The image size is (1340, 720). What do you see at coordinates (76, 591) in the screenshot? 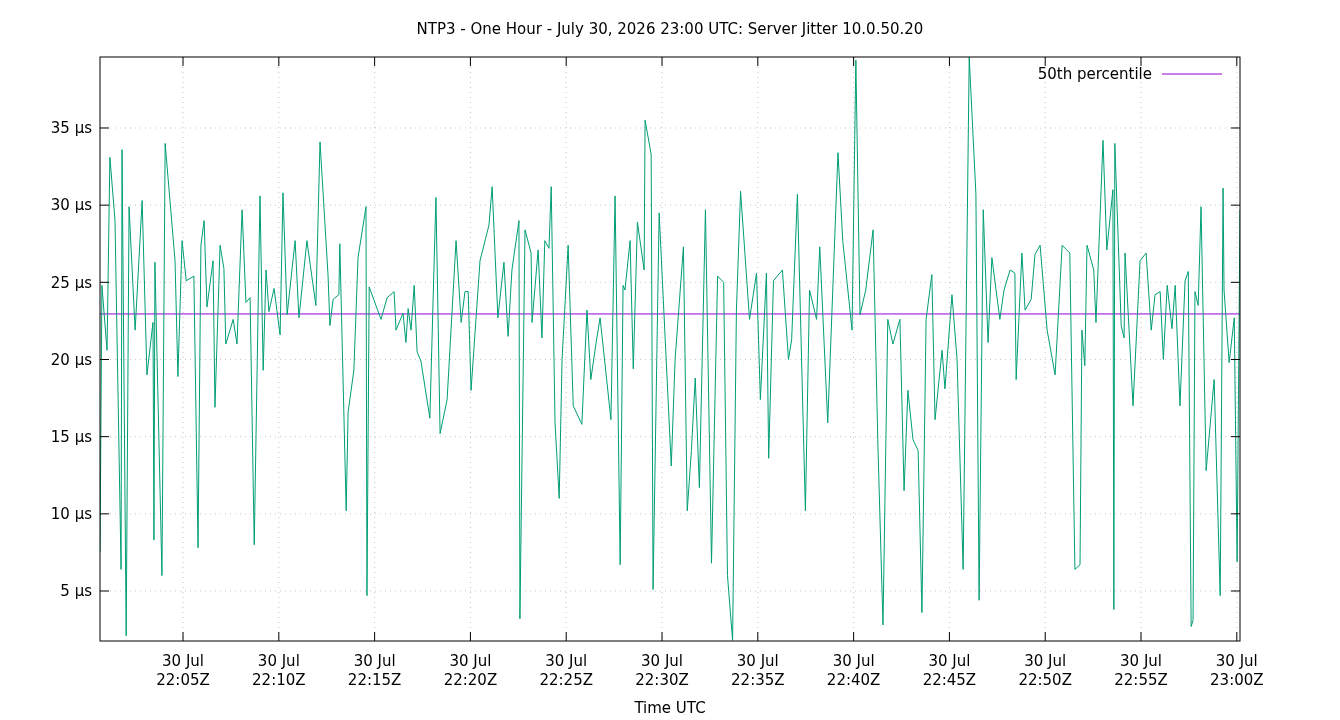
I see `y-tick-label: 5 µs` at bounding box center [76, 591].